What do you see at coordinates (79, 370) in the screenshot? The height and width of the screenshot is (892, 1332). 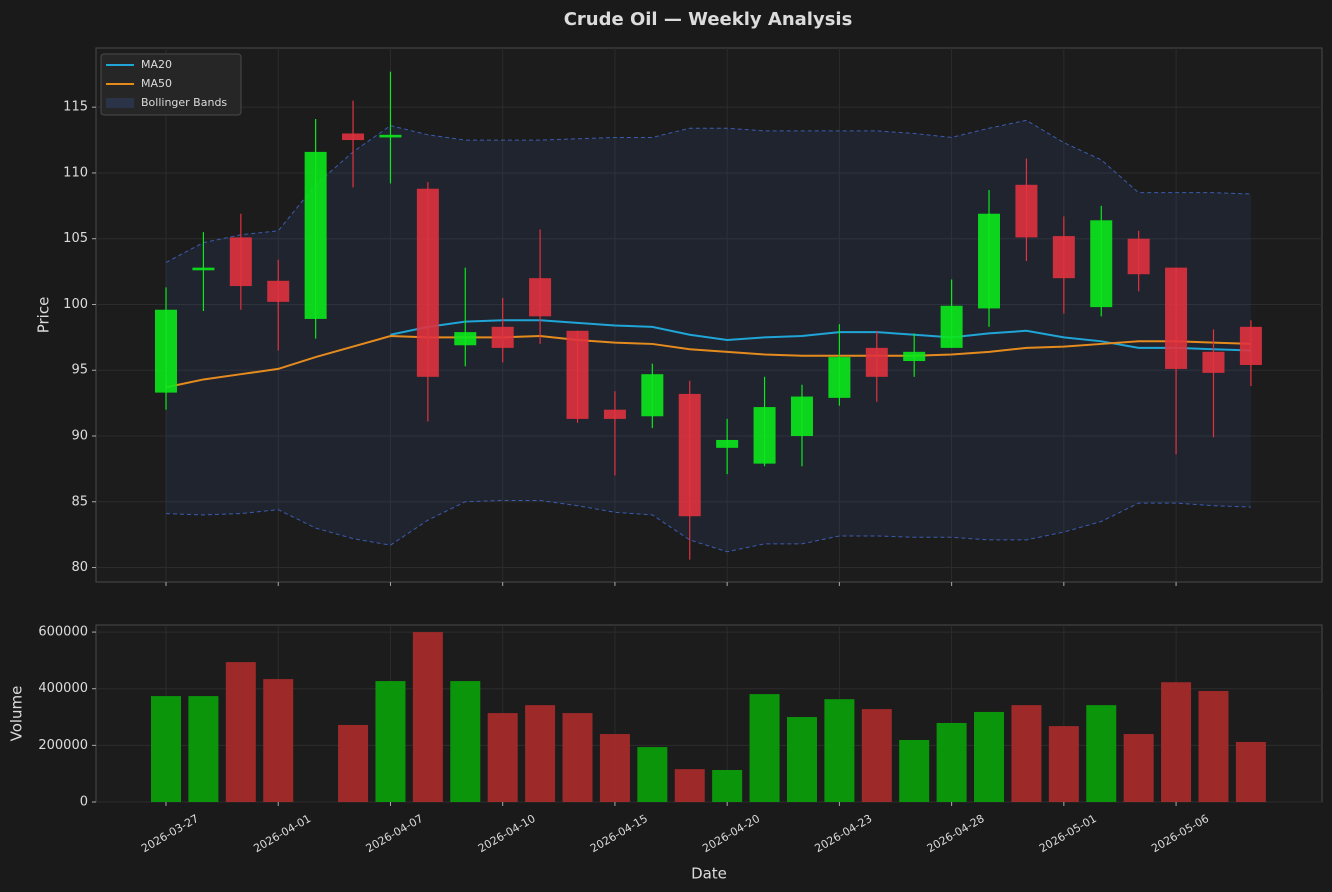 I see `y-tick-label: 95` at bounding box center [79, 370].